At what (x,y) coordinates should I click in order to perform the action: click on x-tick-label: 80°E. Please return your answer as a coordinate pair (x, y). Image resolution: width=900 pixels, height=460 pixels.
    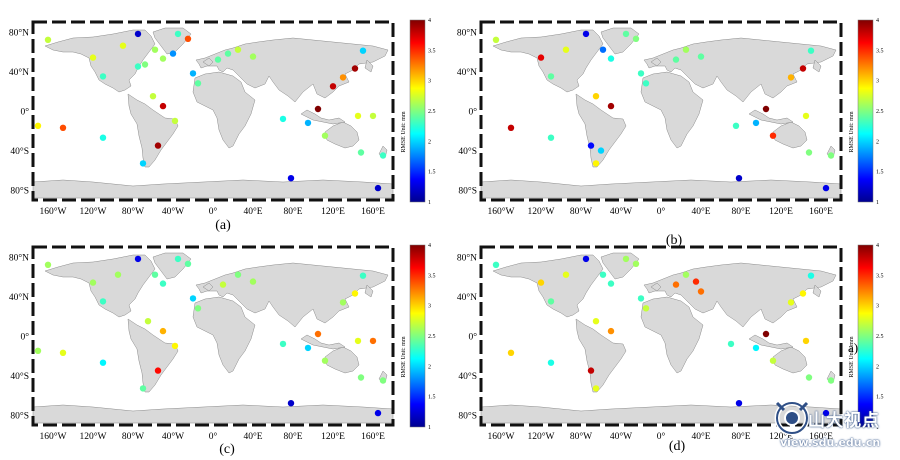
    Looking at the image, I should click on (740, 436).